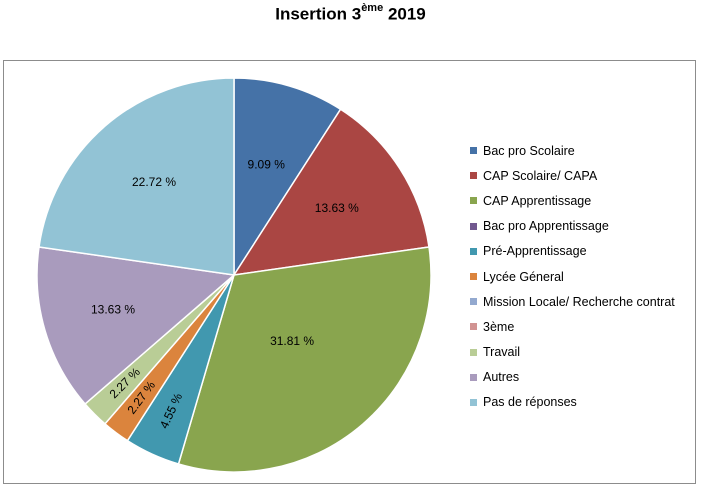  What do you see at coordinates (537, 200) in the screenshot?
I see `legend-label: CAP Apprentissage` at bounding box center [537, 200].